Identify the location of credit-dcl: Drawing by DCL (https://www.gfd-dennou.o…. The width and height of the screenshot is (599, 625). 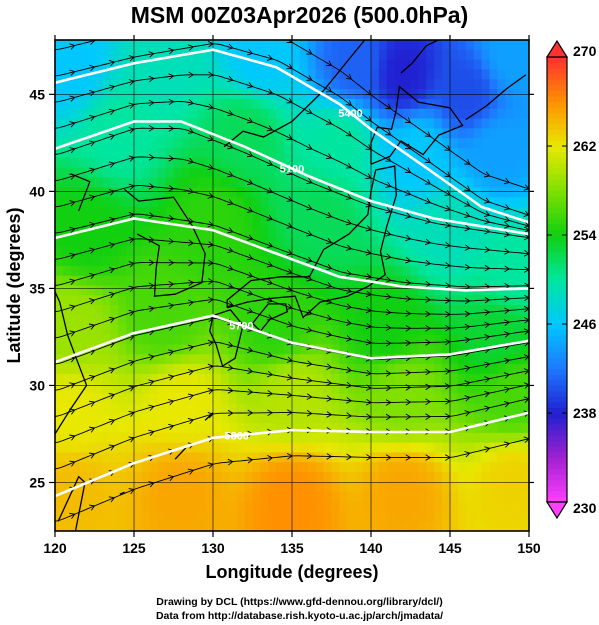
(299, 602).